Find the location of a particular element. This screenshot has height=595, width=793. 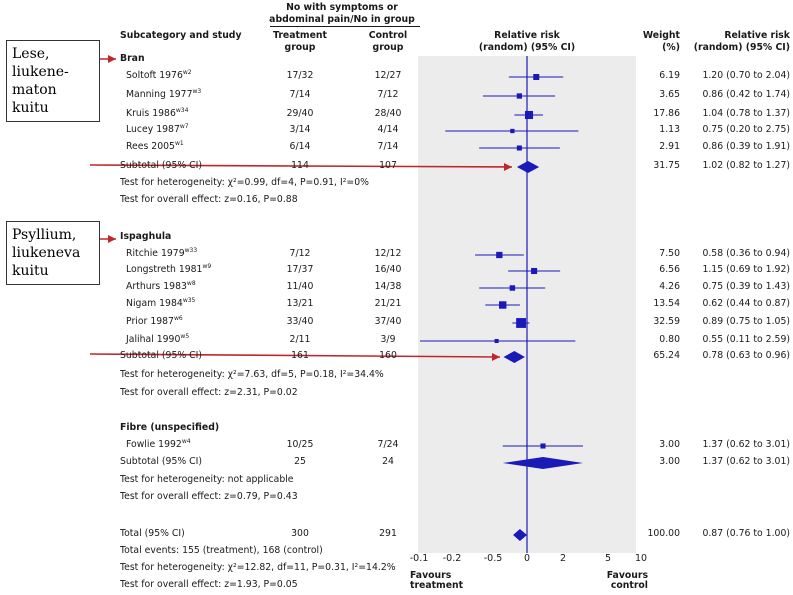

treatment-value: 7/14 is located at coordinates (300, 94).